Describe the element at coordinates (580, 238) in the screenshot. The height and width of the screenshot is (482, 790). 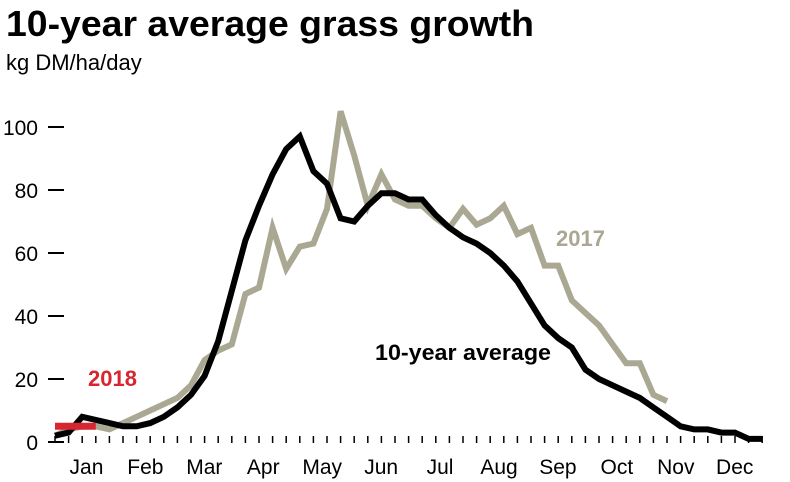
I see `label-2017: 2017` at that location.